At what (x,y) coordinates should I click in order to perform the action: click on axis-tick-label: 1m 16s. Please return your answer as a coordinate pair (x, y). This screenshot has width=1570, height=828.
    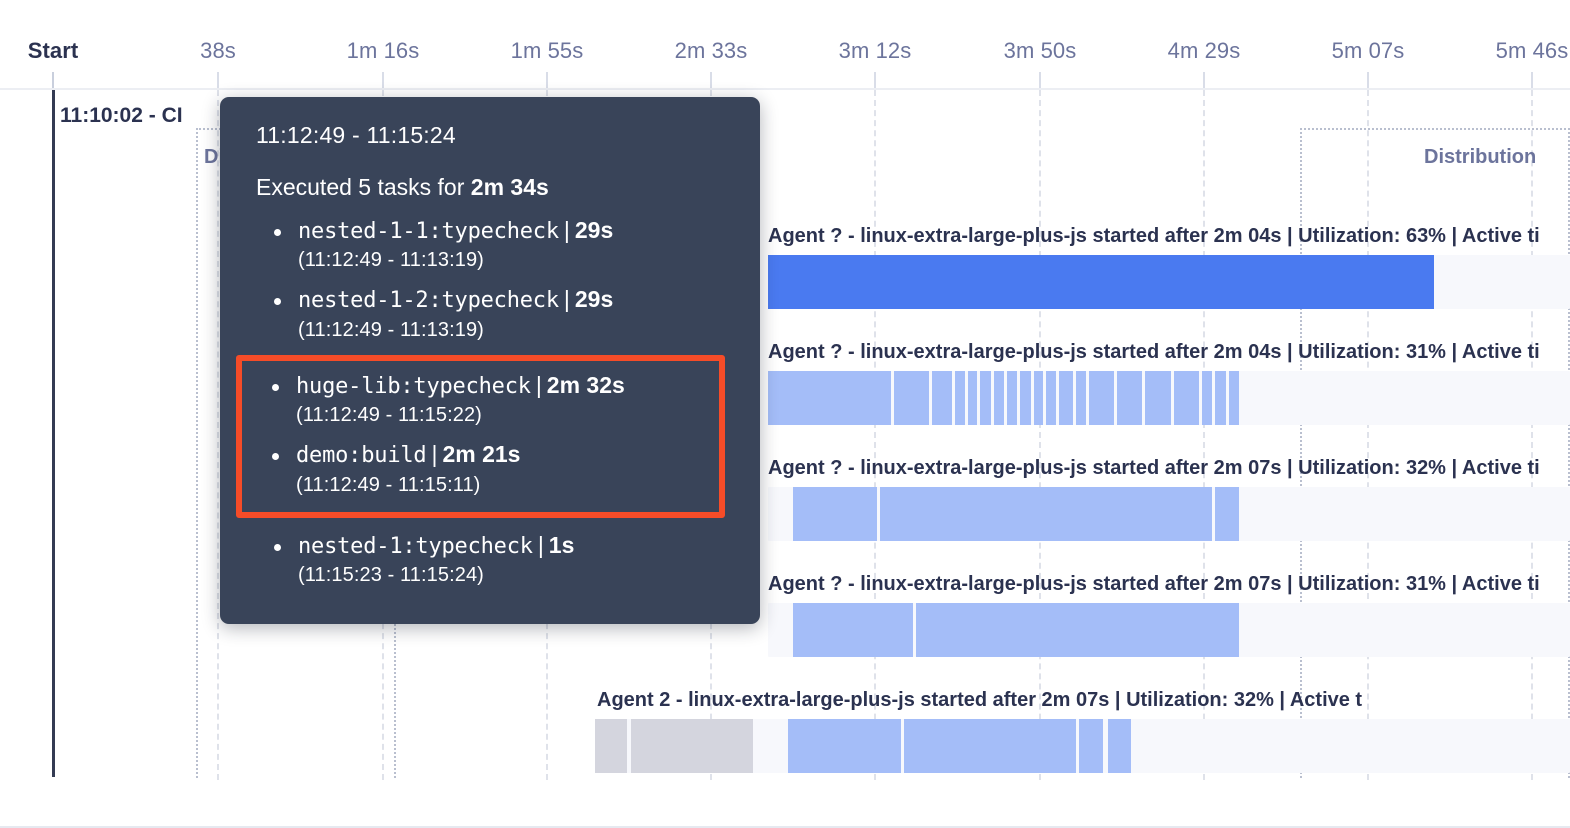
    Looking at the image, I should click on (383, 50).